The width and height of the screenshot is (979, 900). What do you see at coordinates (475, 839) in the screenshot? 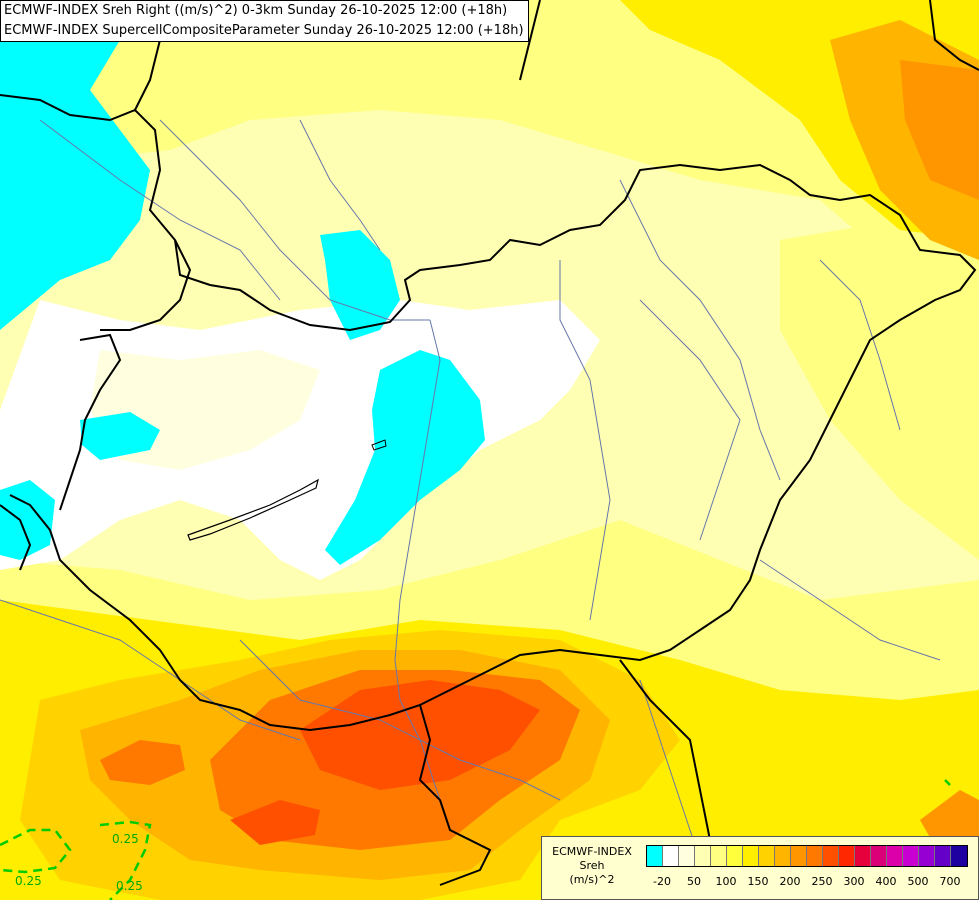
I see `scp-contours` at bounding box center [475, 839].